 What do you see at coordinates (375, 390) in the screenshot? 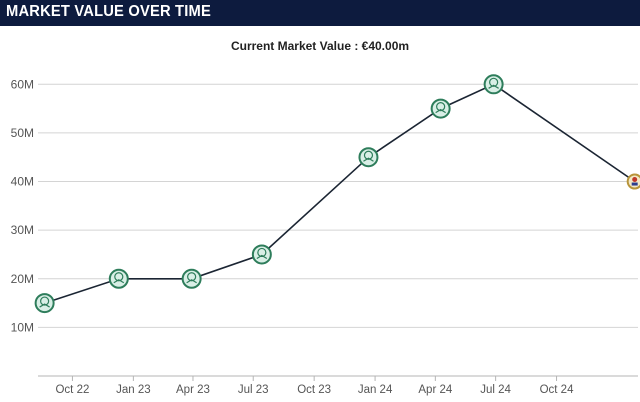
I see `x-tick-label: Jan 24` at bounding box center [375, 390].